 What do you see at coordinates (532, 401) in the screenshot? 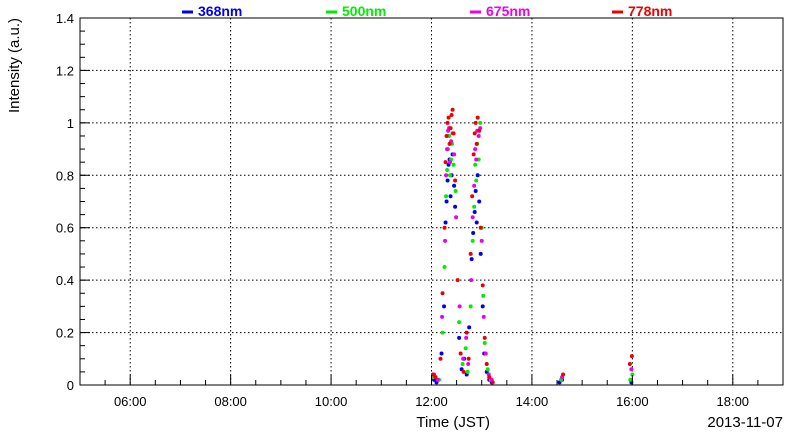
I see `x-tick-label: 14:00` at bounding box center [532, 401].